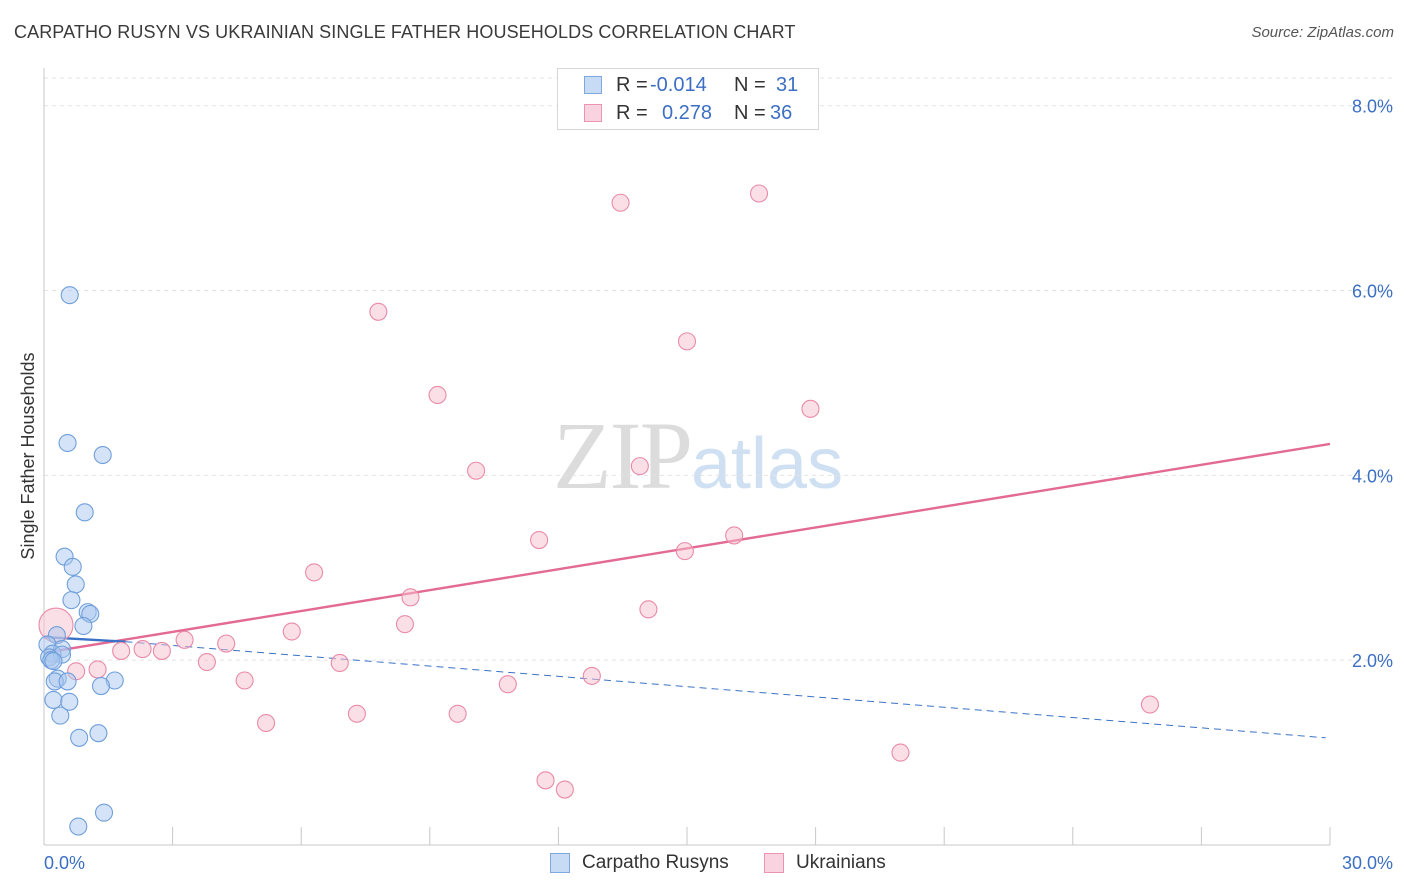  I want to click on series-legend-ukrainian-label: Ukrainians, so click(841, 862).